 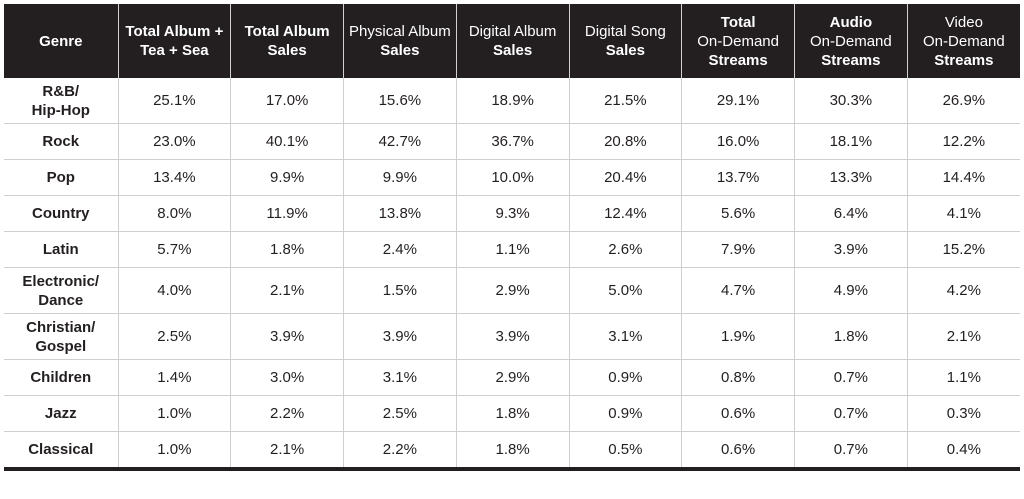 I want to click on value-cell: 18.9%, so click(x=513, y=101).